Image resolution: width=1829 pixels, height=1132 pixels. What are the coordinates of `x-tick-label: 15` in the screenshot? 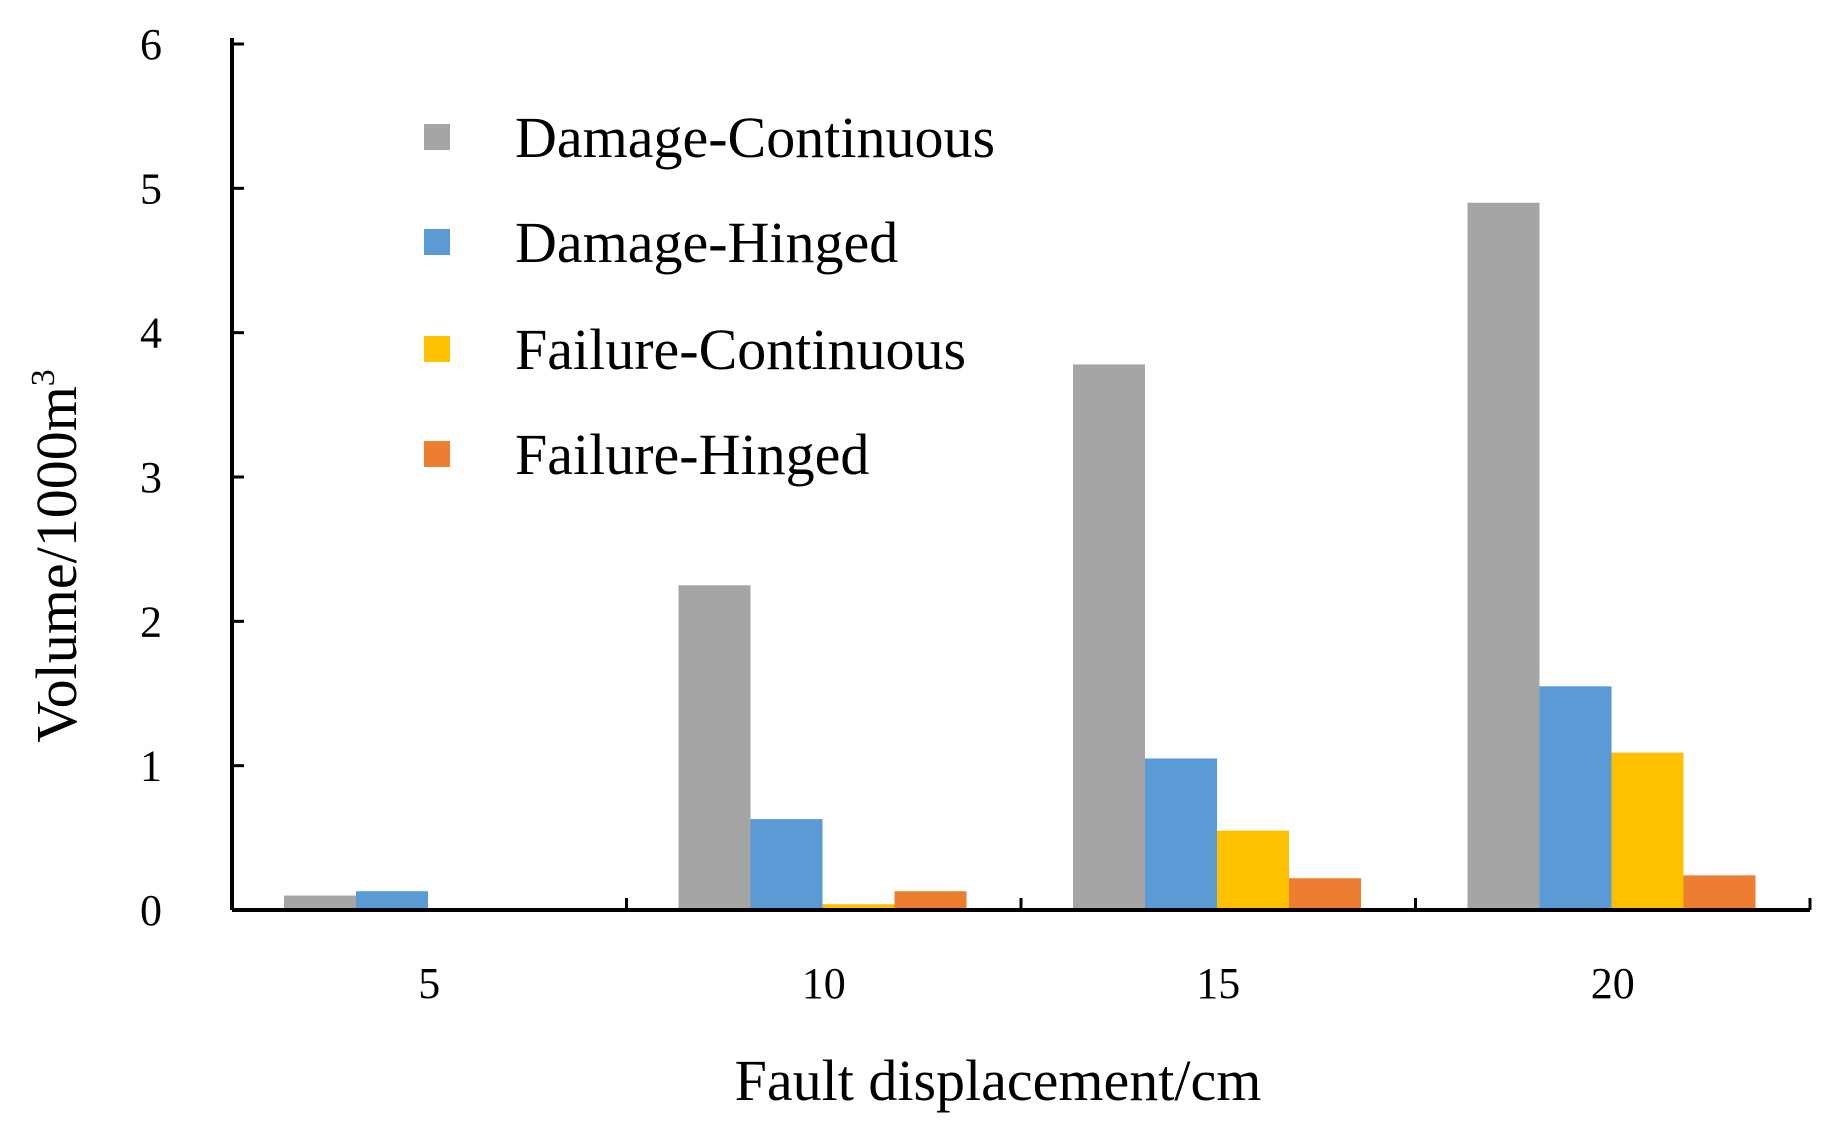 It's located at (1218, 983).